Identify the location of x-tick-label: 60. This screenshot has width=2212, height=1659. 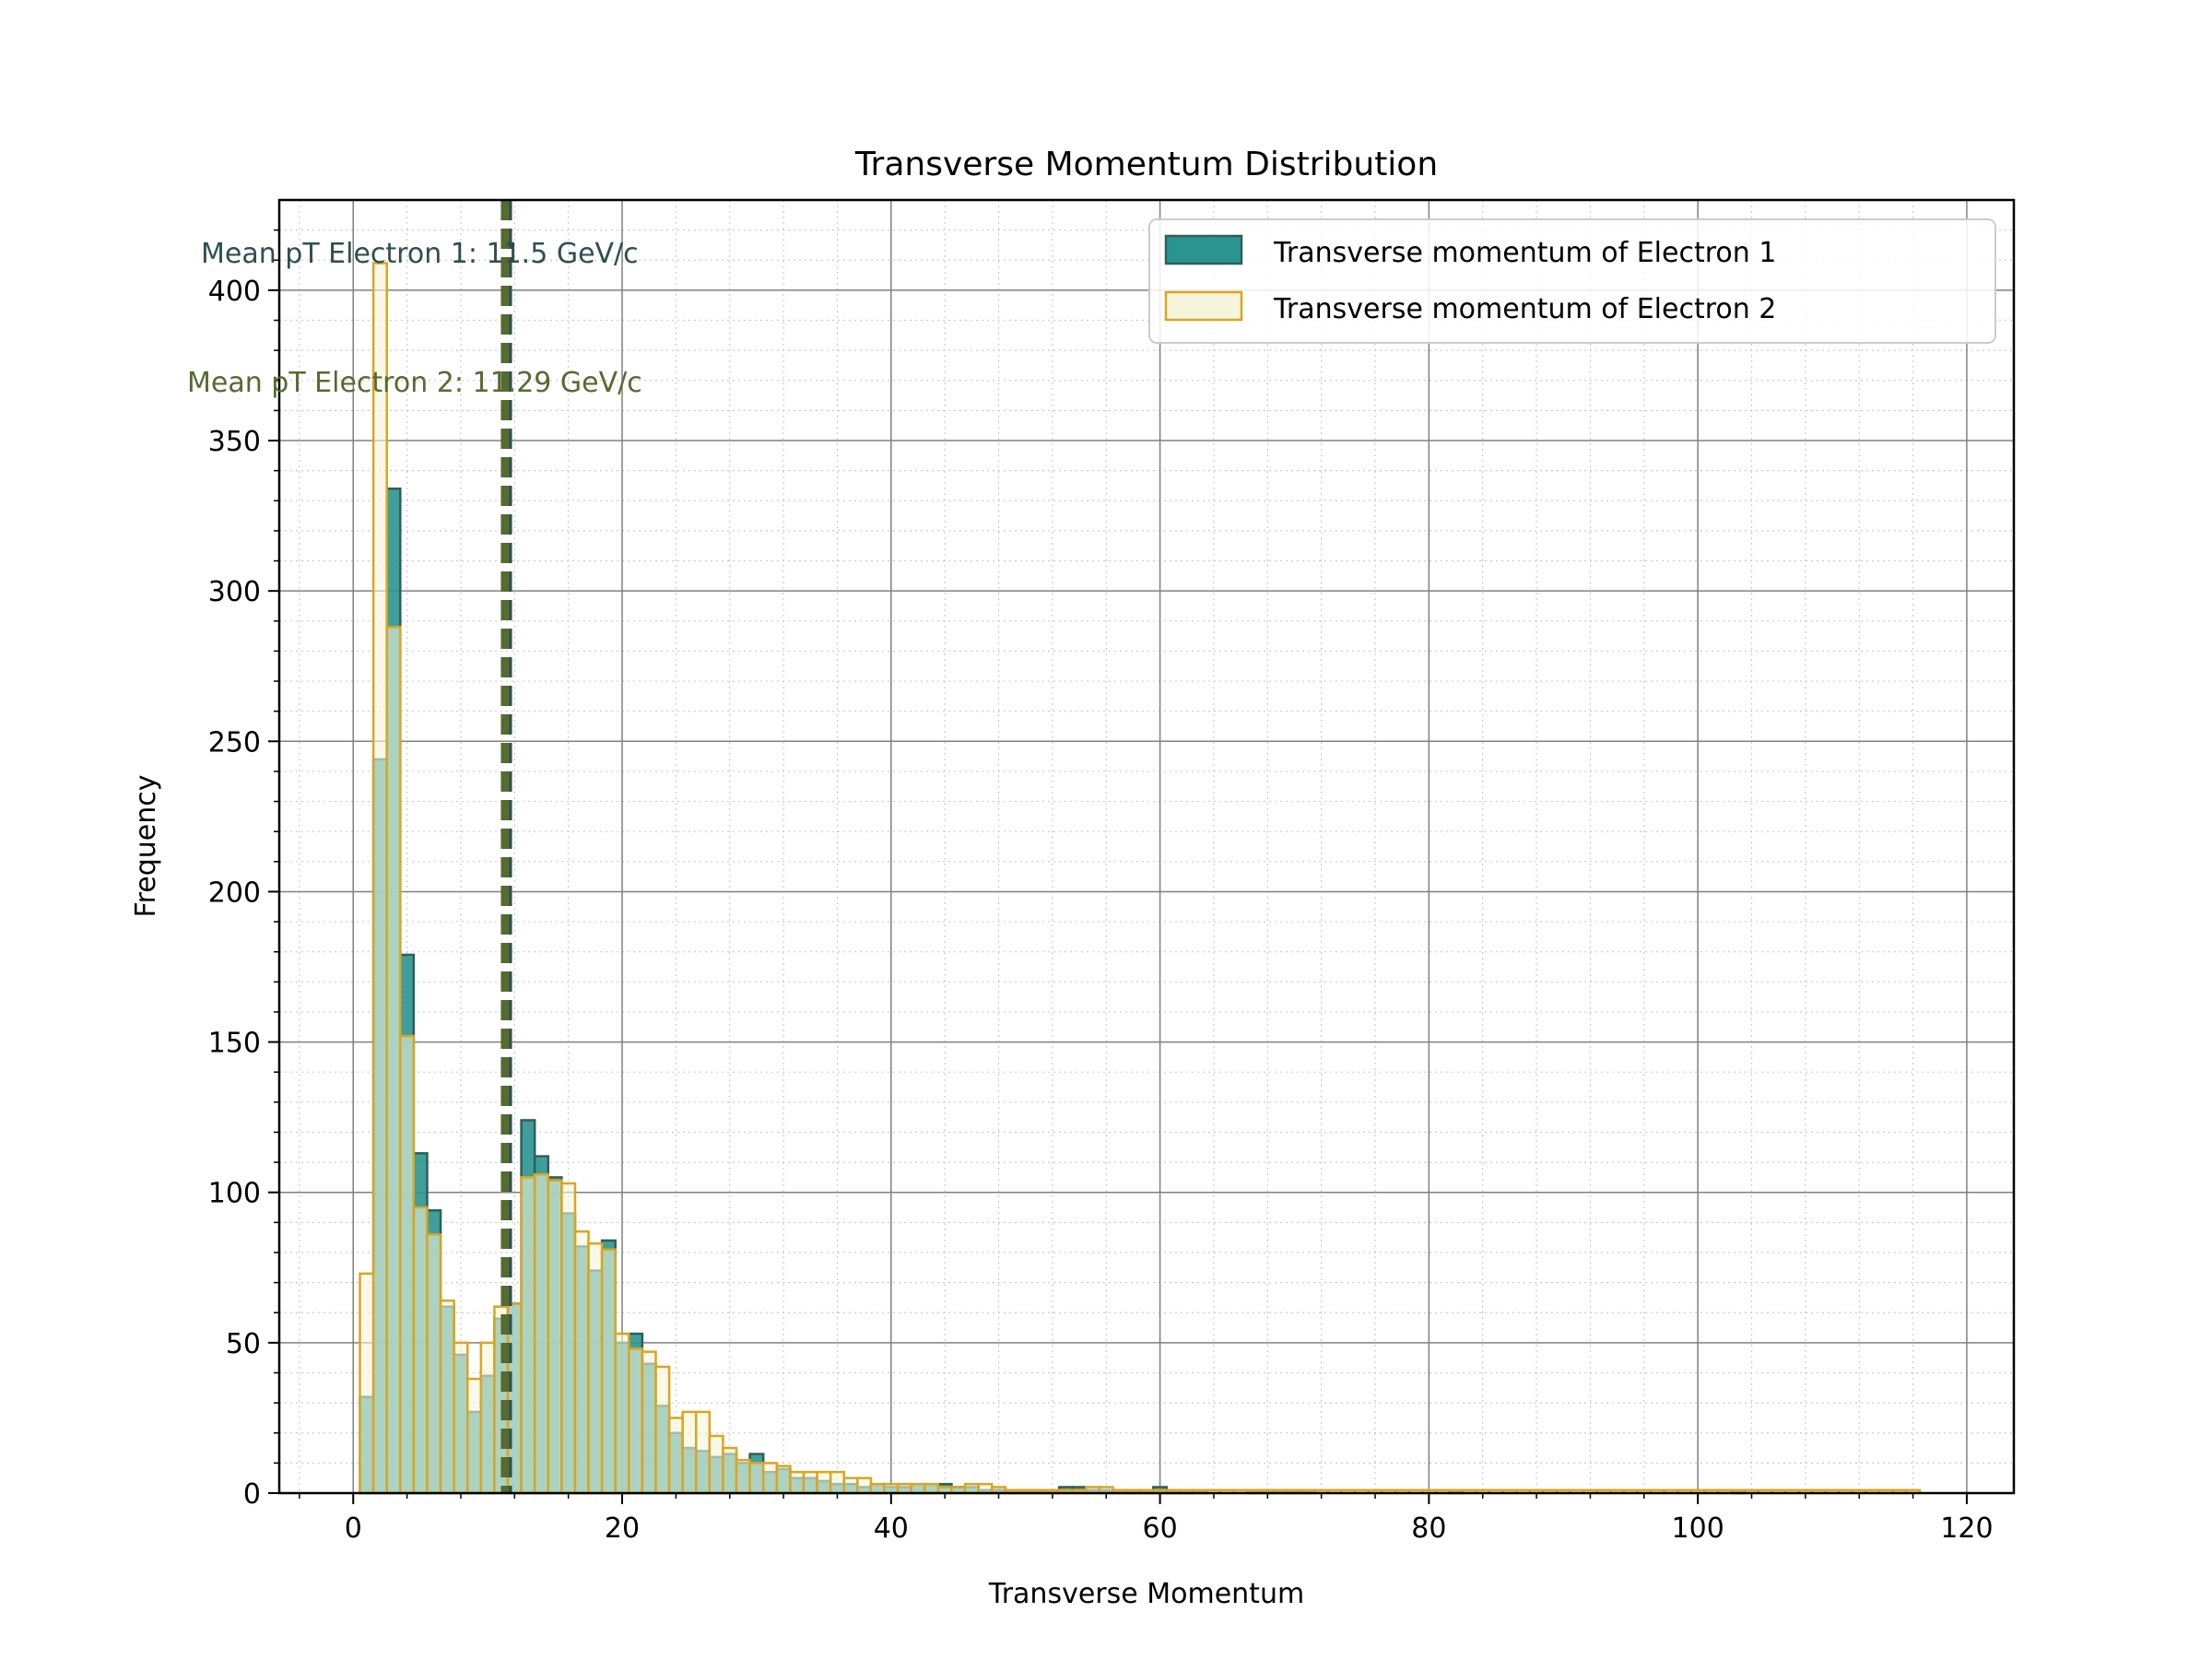
(1159, 1528).